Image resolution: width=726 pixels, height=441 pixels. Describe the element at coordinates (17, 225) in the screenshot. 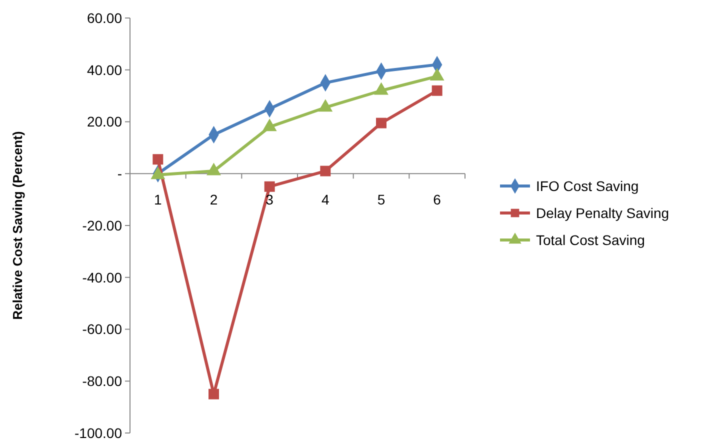

I see `y-axis-title: Relative Cost Saving (Percent)` at that location.